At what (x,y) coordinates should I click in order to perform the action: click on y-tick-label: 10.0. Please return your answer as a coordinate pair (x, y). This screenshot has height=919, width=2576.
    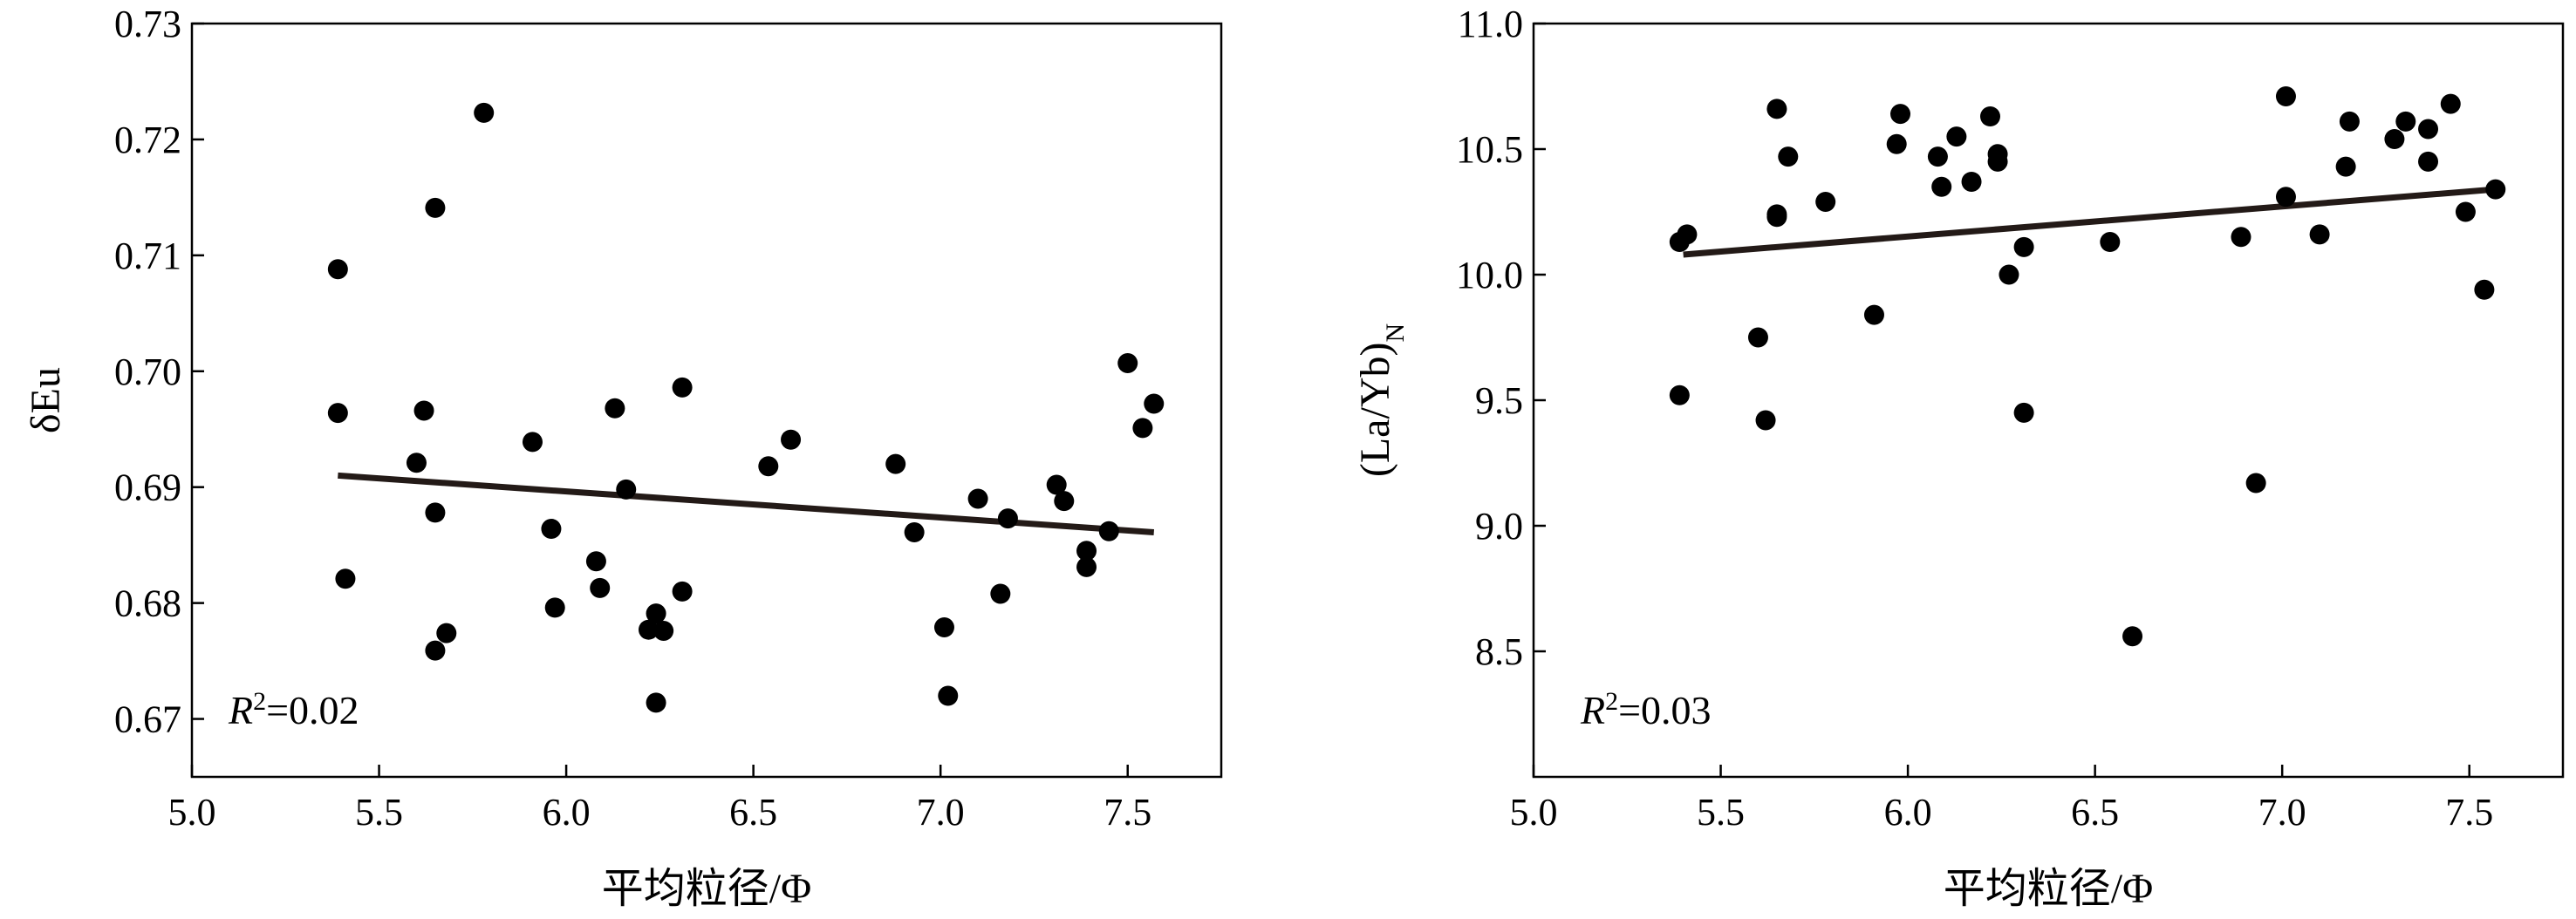
    Looking at the image, I should click on (1489, 275).